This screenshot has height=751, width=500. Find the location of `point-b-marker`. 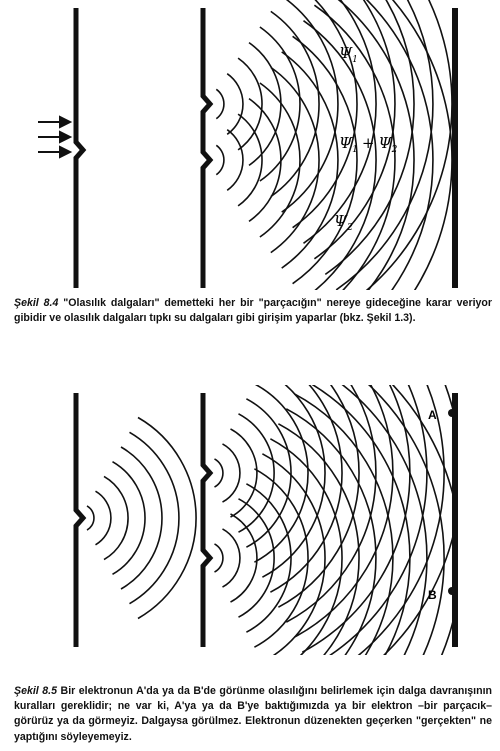

point-b-marker is located at coordinates (452, 591).